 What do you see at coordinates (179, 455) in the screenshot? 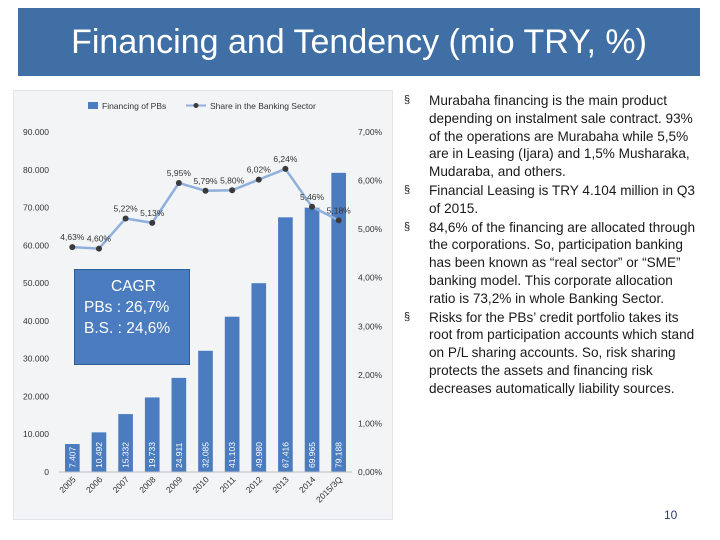
I see `bar-value-label: 24.911` at bounding box center [179, 455].